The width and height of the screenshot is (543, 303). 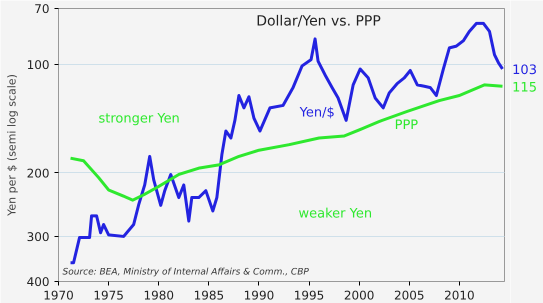 What do you see at coordinates (42, 9) in the screenshot?
I see `y-tick-label: 70` at bounding box center [42, 9].